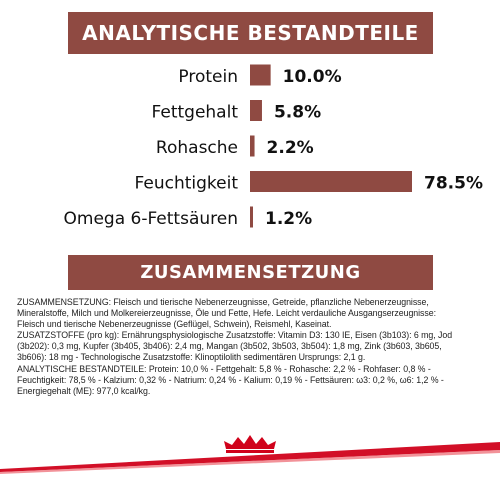  I want to click on red-swoosh-decoration, so click(250, 458).